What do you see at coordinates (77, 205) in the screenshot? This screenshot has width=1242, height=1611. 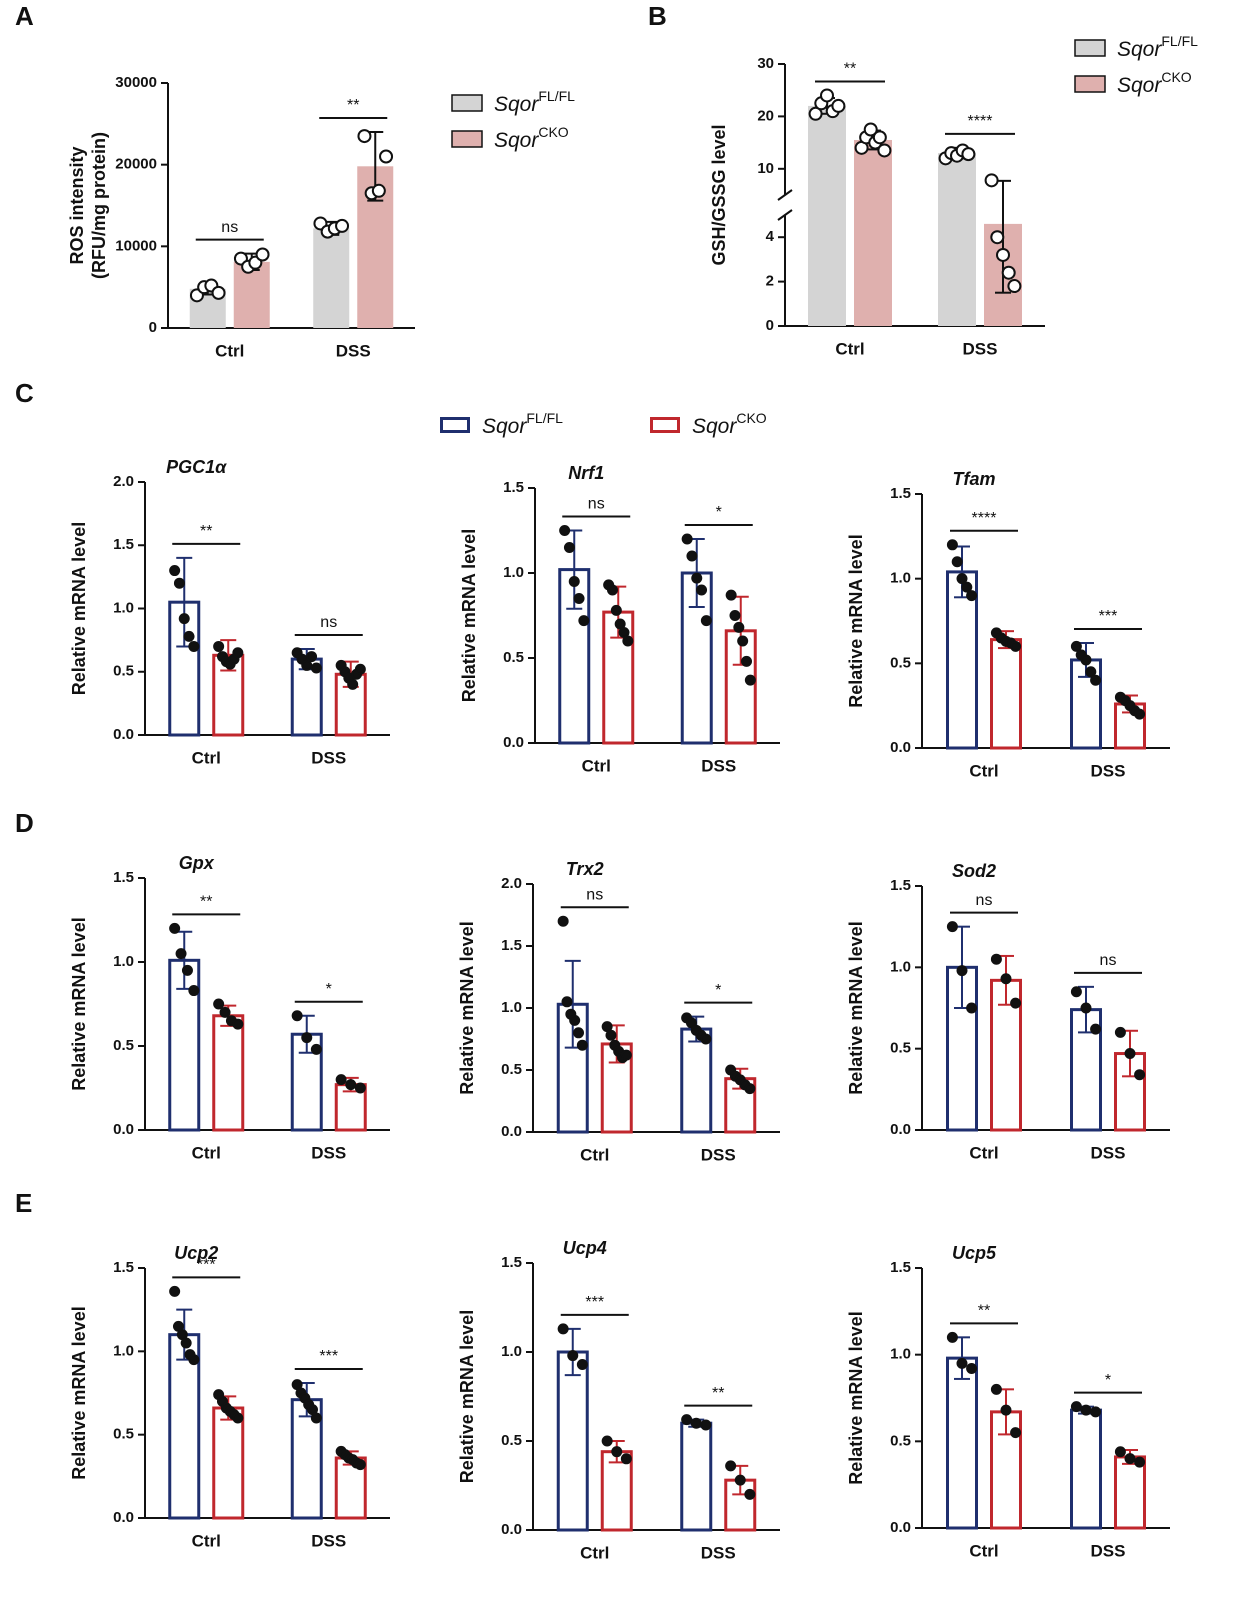 I see `y-axis-label: ROS intensity` at bounding box center [77, 205].